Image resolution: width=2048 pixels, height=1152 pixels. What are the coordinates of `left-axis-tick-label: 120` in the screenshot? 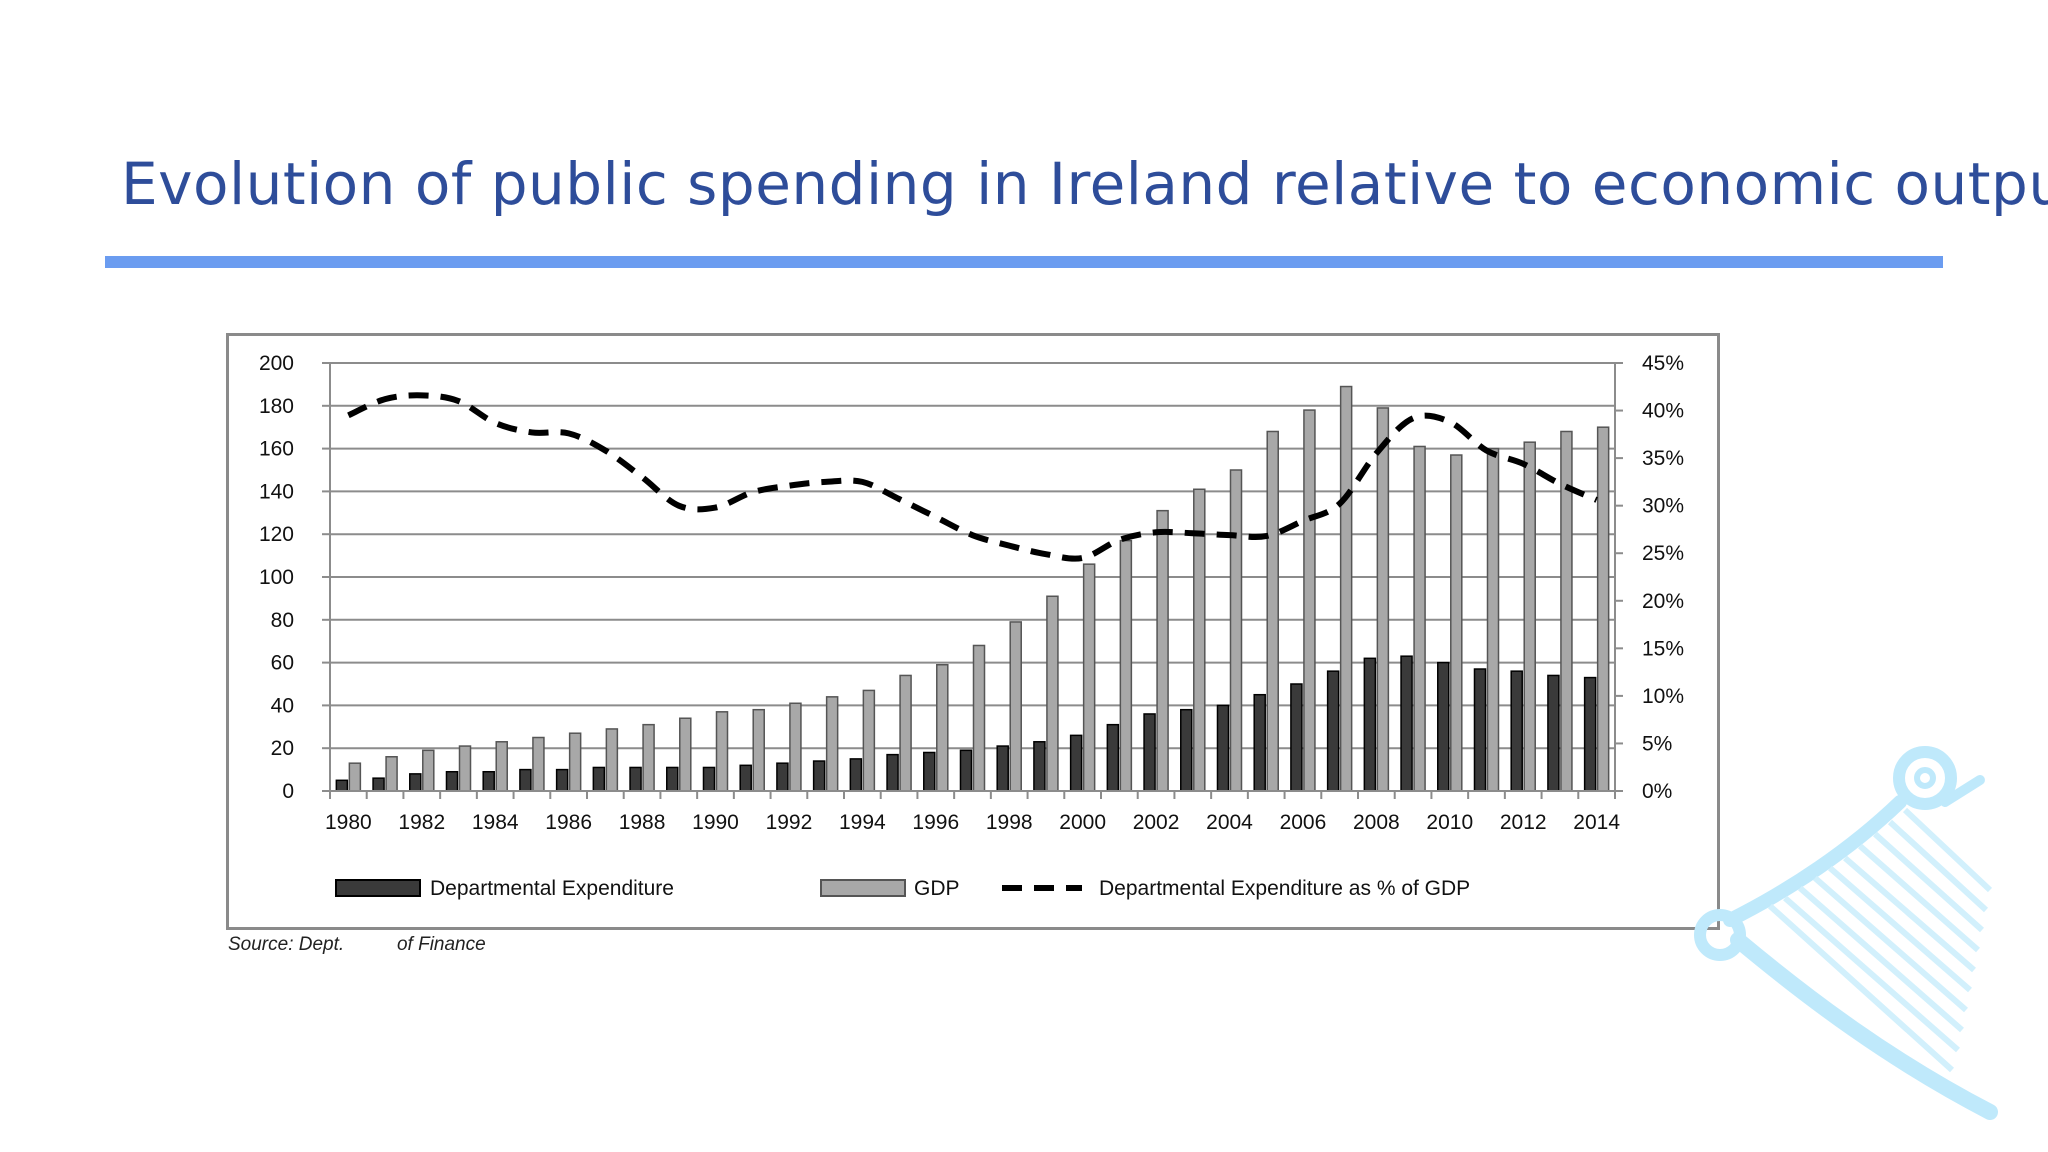 It's located at (276, 534).